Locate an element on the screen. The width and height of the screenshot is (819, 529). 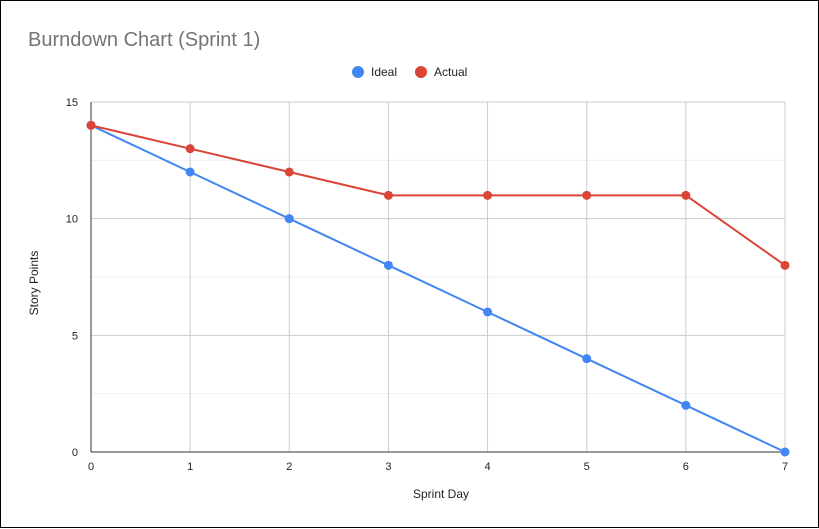
legend-item-actual: Actual is located at coordinates (441, 72).